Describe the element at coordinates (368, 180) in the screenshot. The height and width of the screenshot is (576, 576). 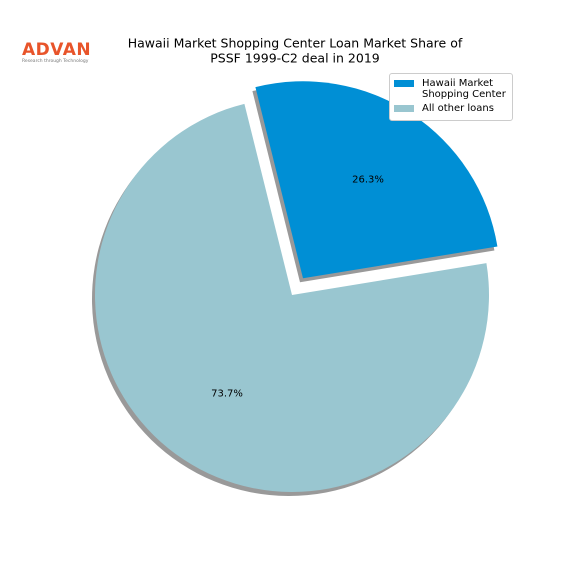
I see `value-label: 26.3%` at that location.